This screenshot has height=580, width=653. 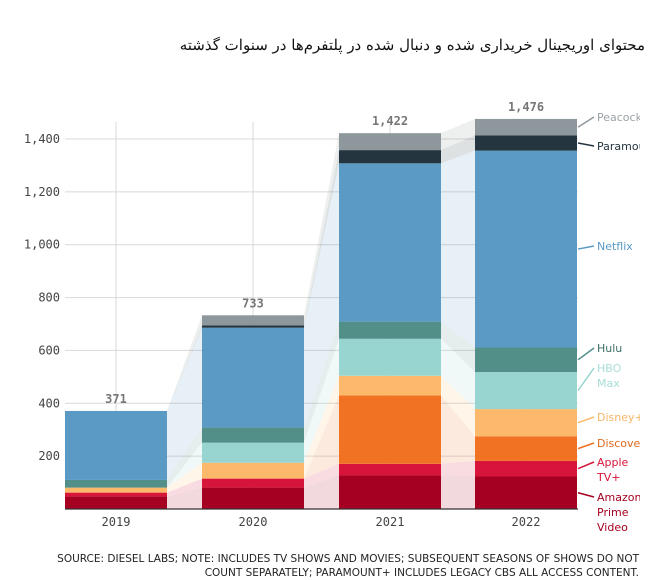 What do you see at coordinates (390, 429) in the screenshot?
I see `bar-segment-discovery-2021` at bounding box center [390, 429].